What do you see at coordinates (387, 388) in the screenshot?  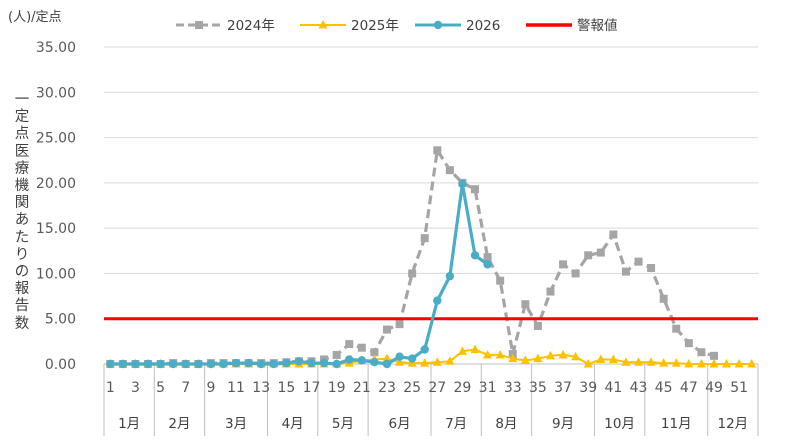 I see `x-tick-label: 23` at bounding box center [387, 388].